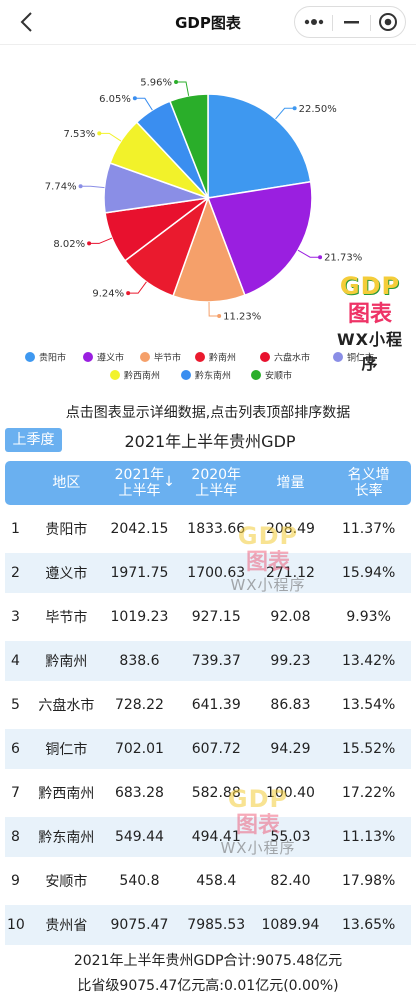 Image resolution: width=416 pixels, height=1000 pixels. I want to click on more-menu-button, so click(313, 22).